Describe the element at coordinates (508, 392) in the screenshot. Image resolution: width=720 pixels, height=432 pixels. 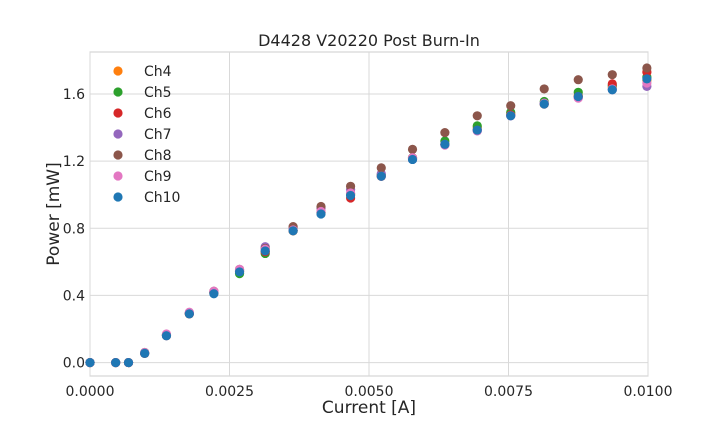
I see `x-tick-label: 0.0075` at that location.